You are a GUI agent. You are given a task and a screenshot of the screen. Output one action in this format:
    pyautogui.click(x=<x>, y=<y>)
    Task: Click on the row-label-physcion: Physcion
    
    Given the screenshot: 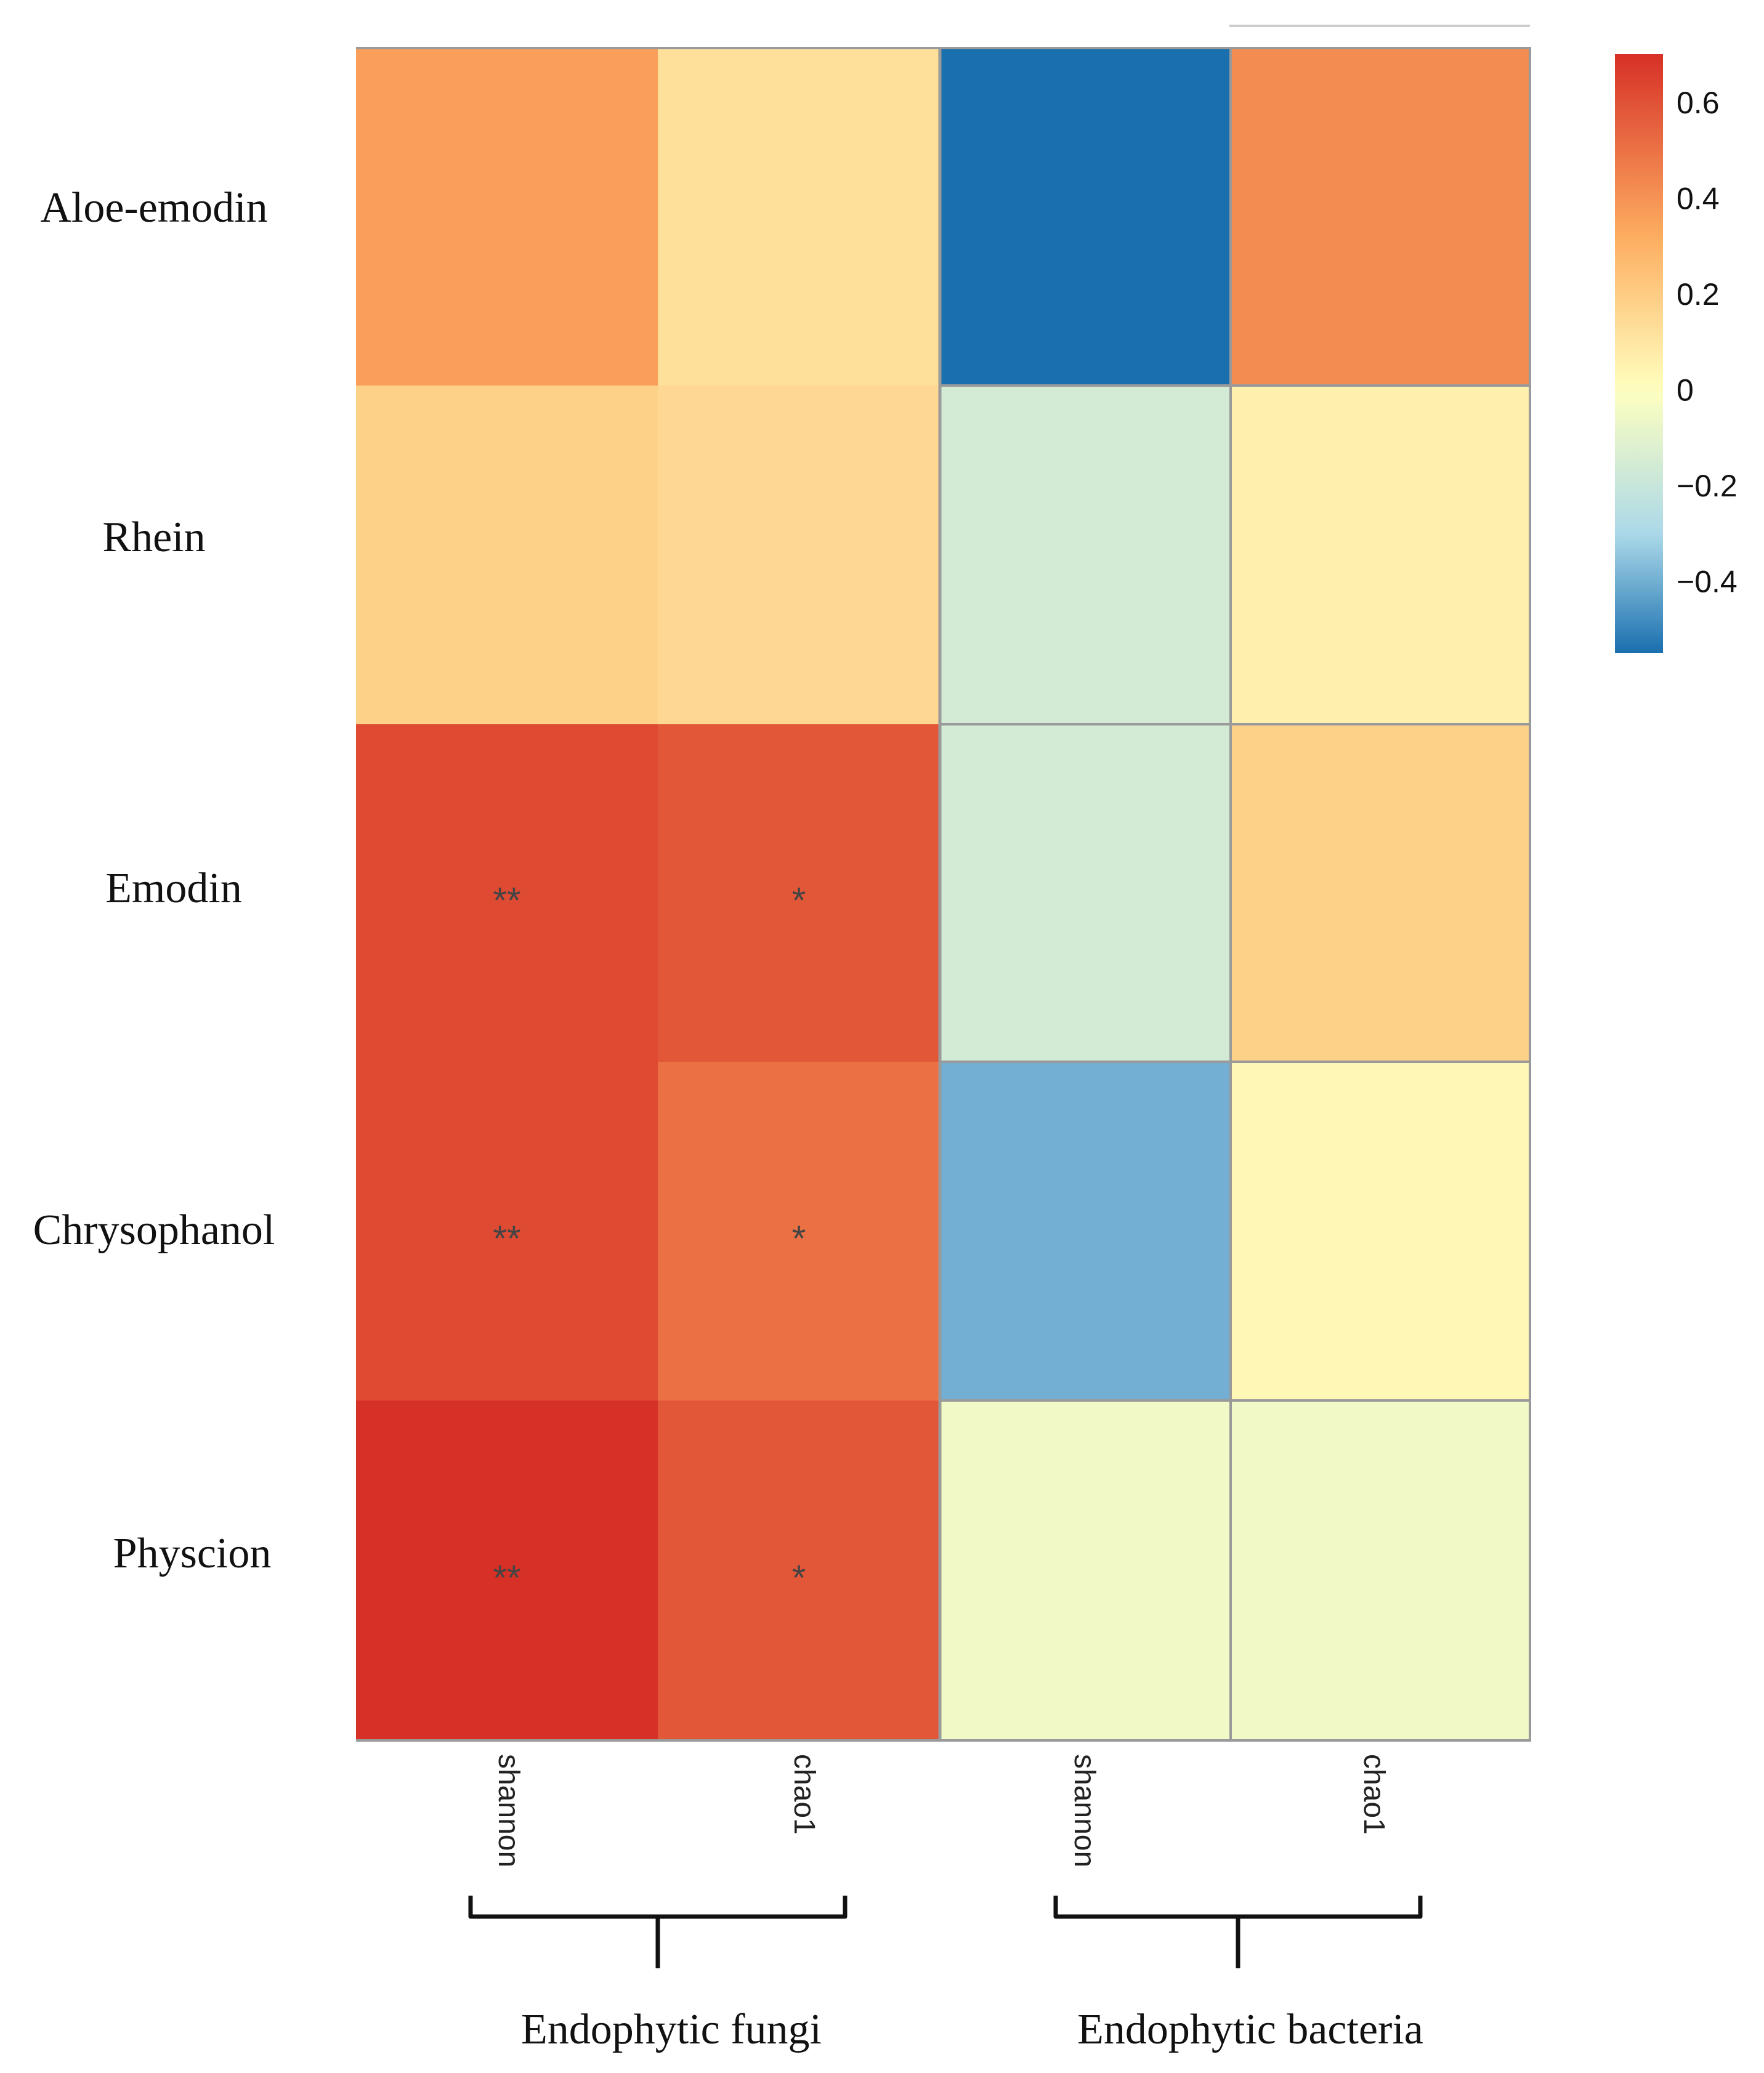 What is the action you would take?
    pyautogui.click(x=192, y=1553)
    